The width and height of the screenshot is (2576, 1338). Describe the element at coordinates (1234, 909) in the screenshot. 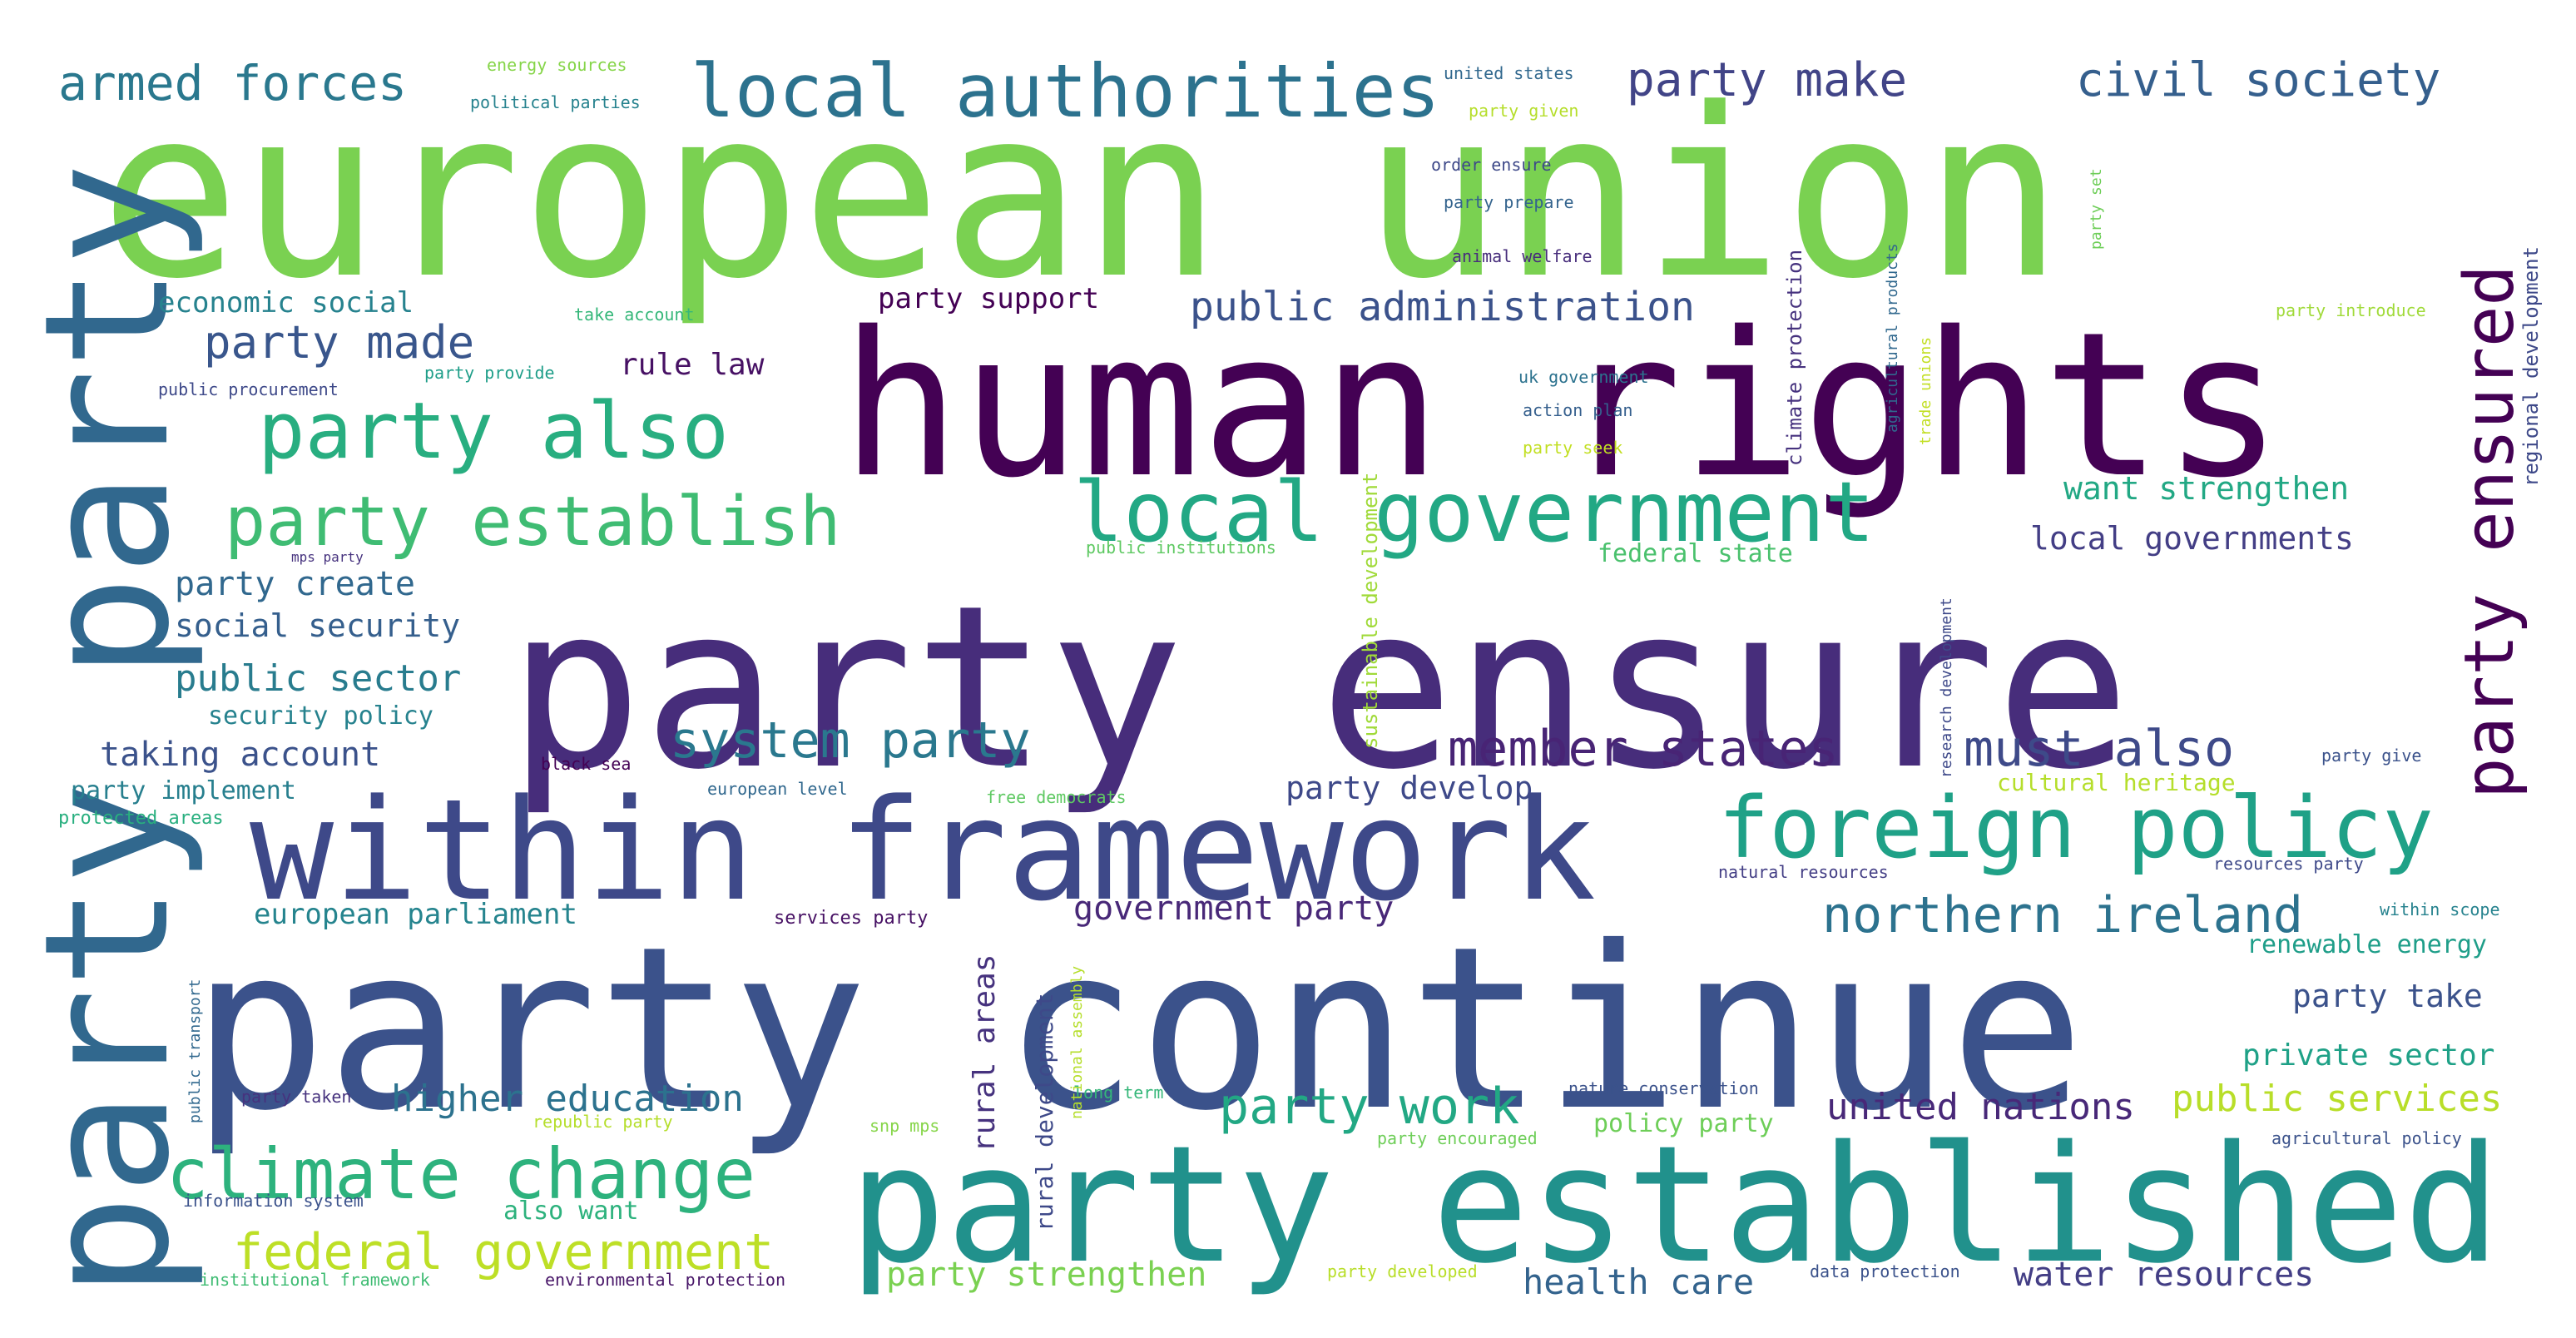

I see `word-government-party: government party` at that location.